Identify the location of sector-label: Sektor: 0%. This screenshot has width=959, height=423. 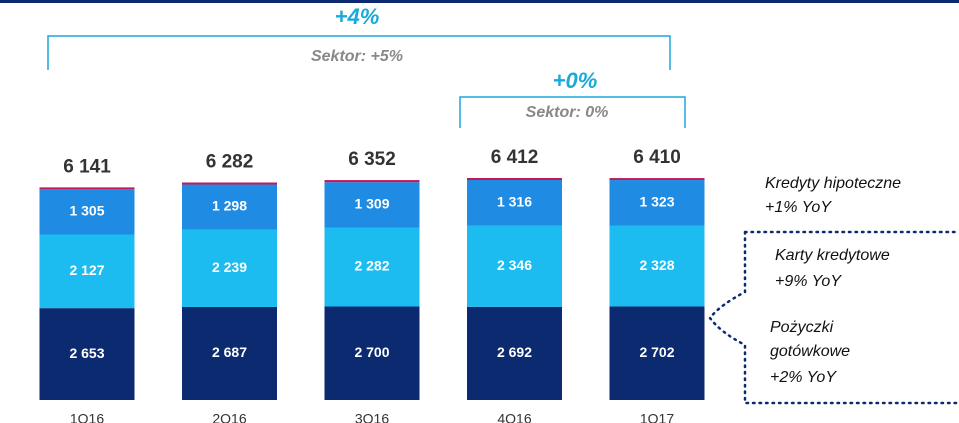
(567, 112).